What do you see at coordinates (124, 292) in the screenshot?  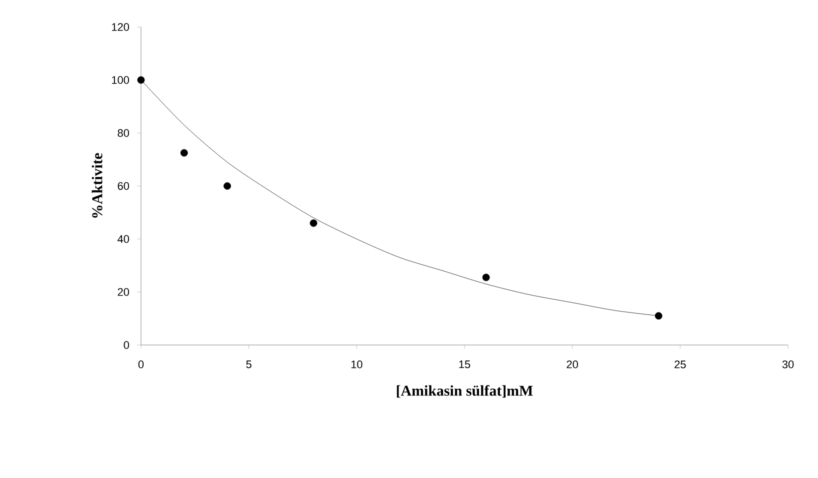 I see `y-tick-label: 20` at bounding box center [124, 292].